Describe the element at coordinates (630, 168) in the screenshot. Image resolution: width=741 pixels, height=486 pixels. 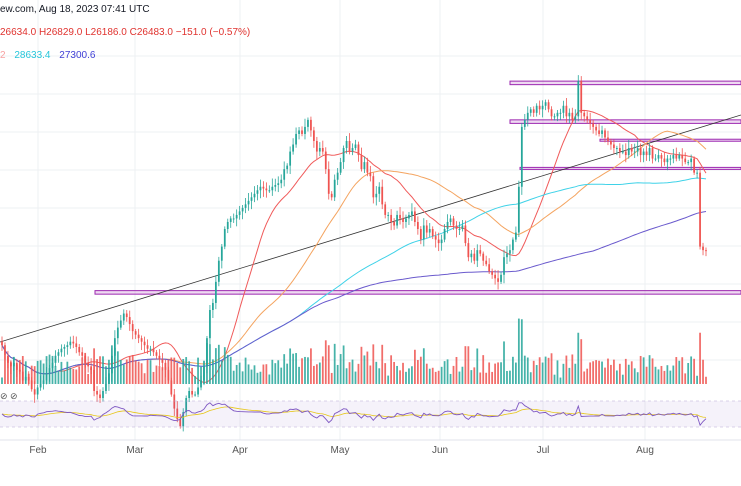
I see `support-resistance-zone` at that location.